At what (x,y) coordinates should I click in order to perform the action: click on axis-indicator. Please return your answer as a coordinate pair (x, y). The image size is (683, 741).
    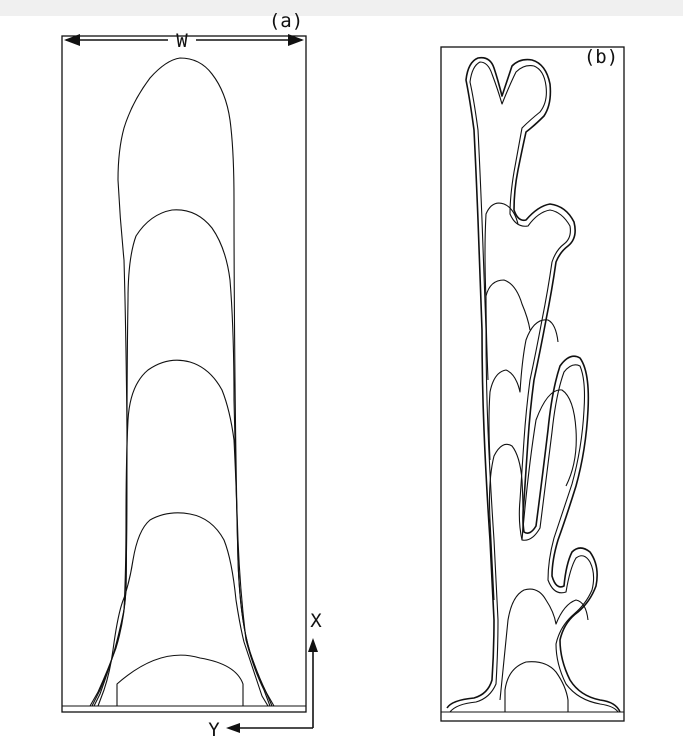
    Looking at the image, I should click on (272, 685).